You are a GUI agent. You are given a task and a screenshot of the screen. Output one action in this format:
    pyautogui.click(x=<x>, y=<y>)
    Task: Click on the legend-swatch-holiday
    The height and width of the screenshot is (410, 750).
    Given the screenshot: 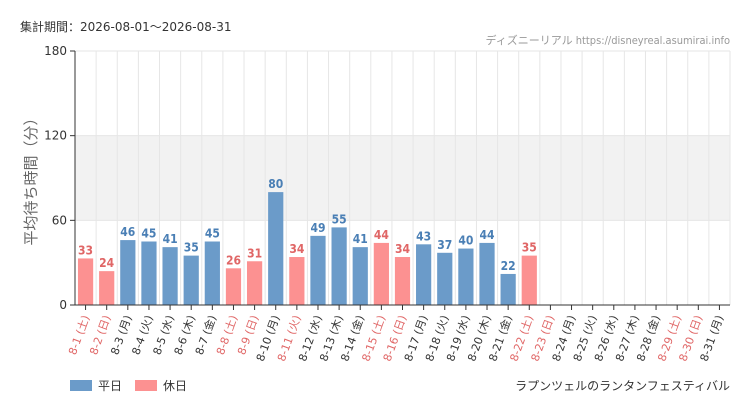 What is the action you would take?
    pyautogui.click(x=146, y=385)
    